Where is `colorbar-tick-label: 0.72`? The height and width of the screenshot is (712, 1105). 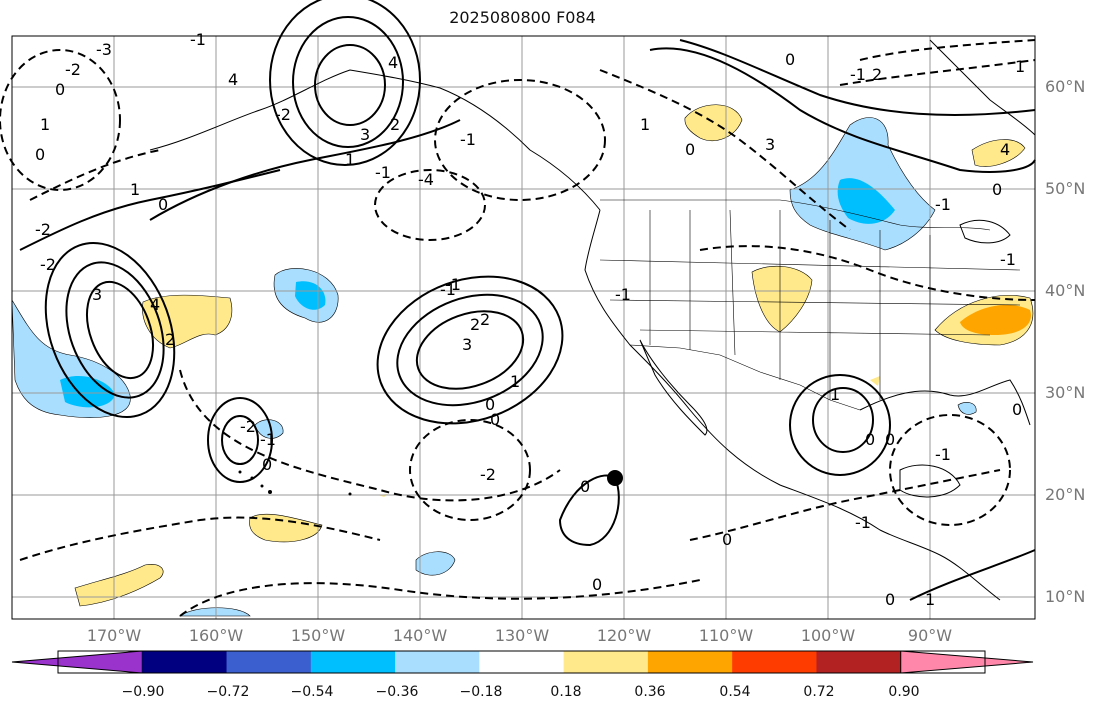 colorbar-tick-label: 0.72 is located at coordinates (819, 692).